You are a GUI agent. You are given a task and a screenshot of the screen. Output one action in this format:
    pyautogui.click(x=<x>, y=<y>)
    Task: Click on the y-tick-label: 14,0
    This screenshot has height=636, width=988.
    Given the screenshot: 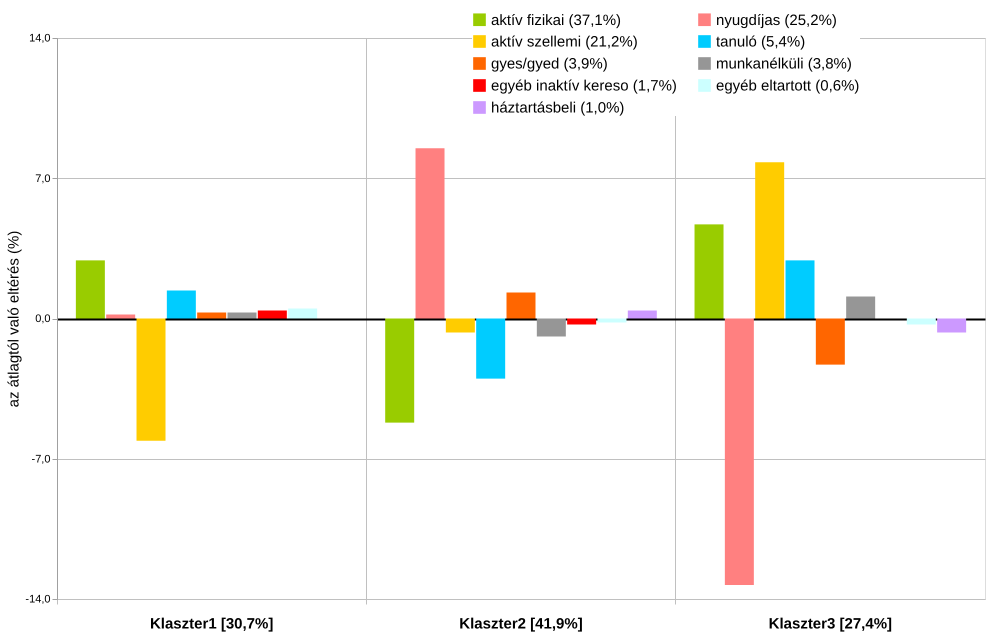 What is the action you would take?
    pyautogui.click(x=39, y=38)
    